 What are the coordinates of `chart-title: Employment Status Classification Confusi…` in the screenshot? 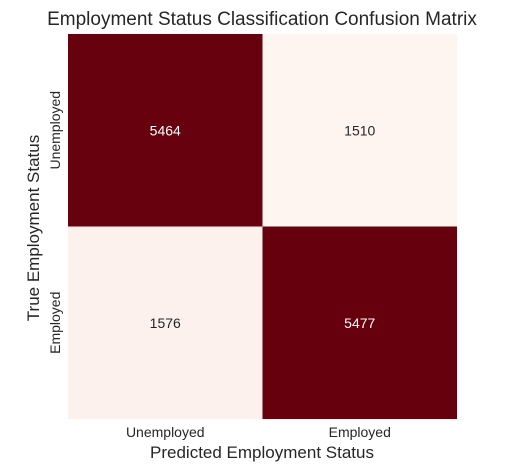 It's located at (262, 19).